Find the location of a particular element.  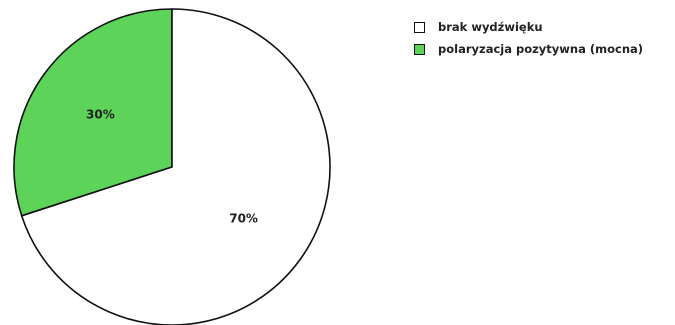

legend-swatch-brak-wydzwieku is located at coordinates (419, 27).